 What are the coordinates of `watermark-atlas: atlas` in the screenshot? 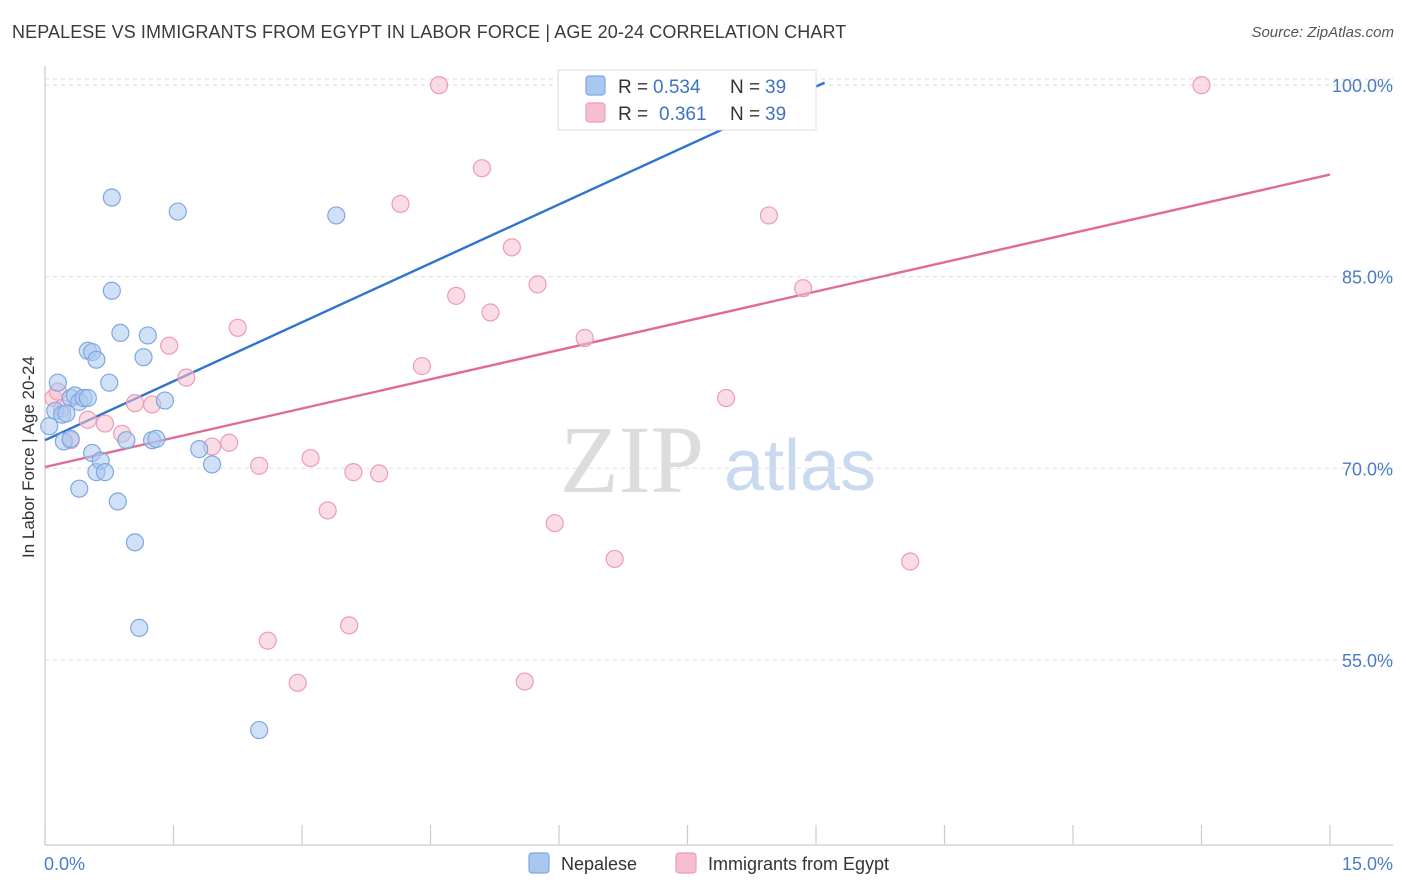 It's located at (800, 466).